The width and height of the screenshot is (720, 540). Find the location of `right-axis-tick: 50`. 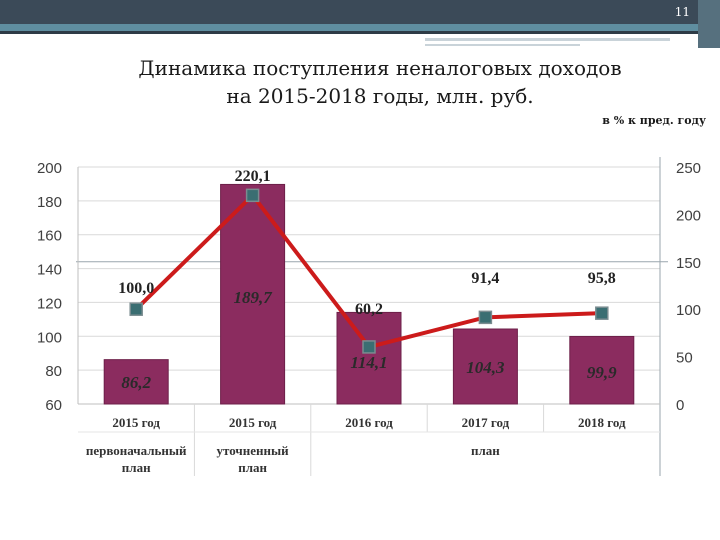

right-axis-tick: 50 is located at coordinates (684, 358).